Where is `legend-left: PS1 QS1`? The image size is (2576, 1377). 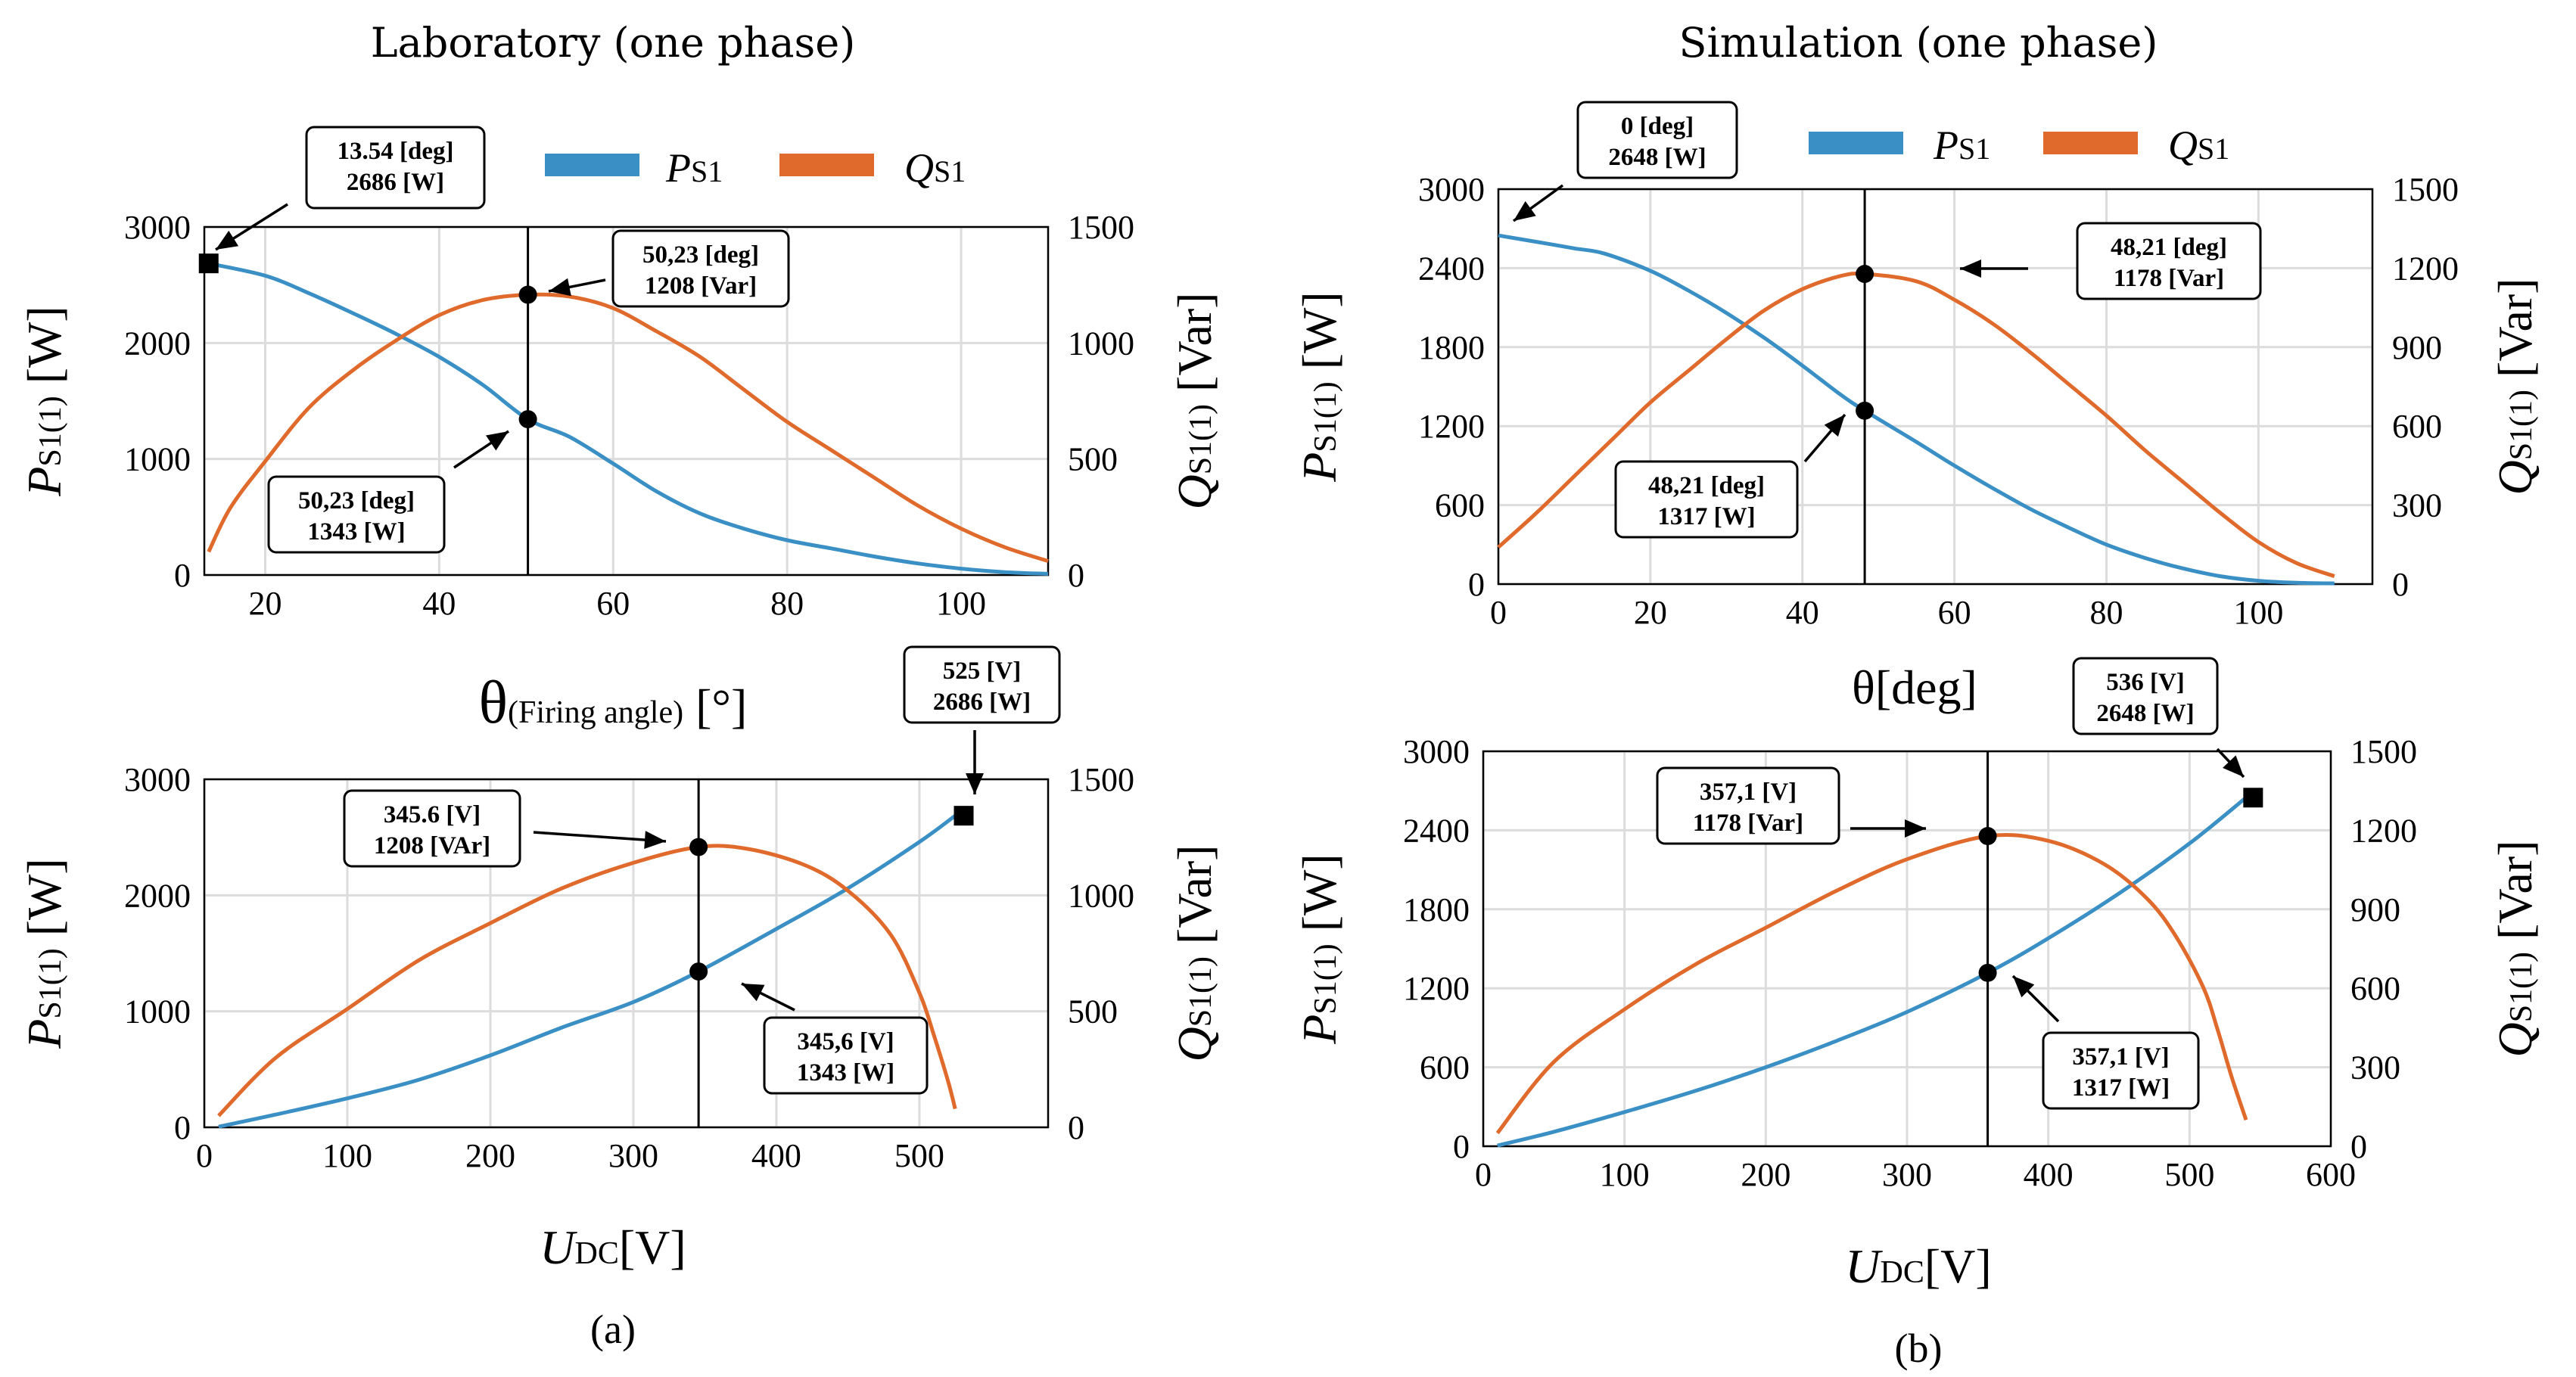 legend-left: PS1 QS1 is located at coordinates (755, 168).